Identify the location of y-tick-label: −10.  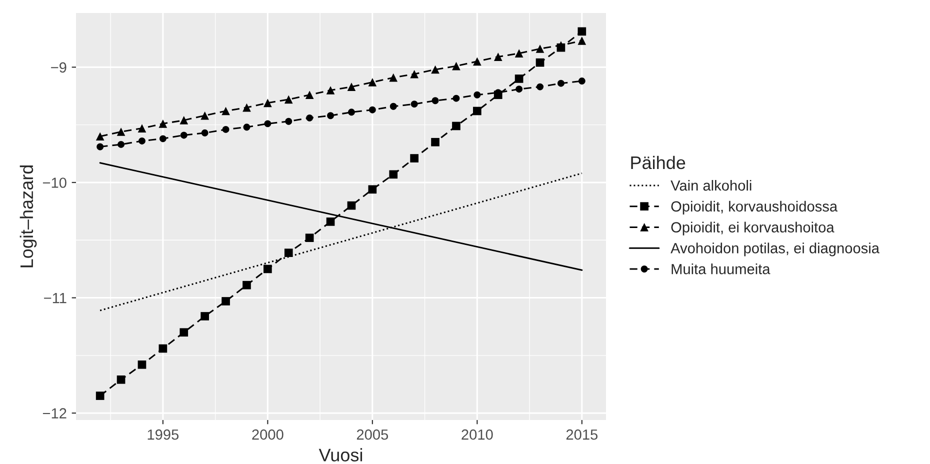
(54, 183).